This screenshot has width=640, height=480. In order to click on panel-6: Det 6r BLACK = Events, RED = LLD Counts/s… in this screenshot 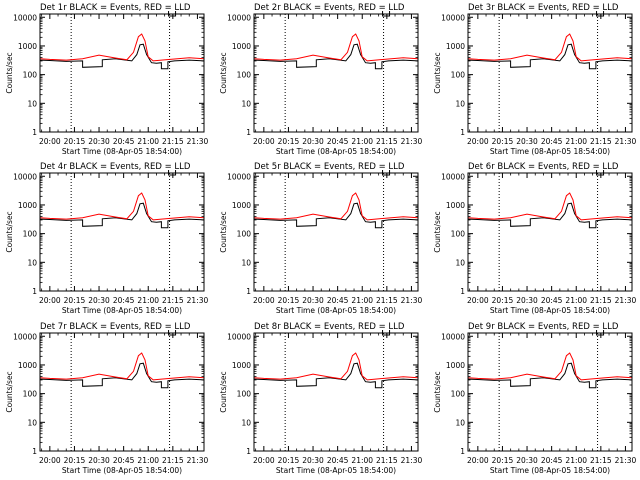, I will do `click(534, 238)`.